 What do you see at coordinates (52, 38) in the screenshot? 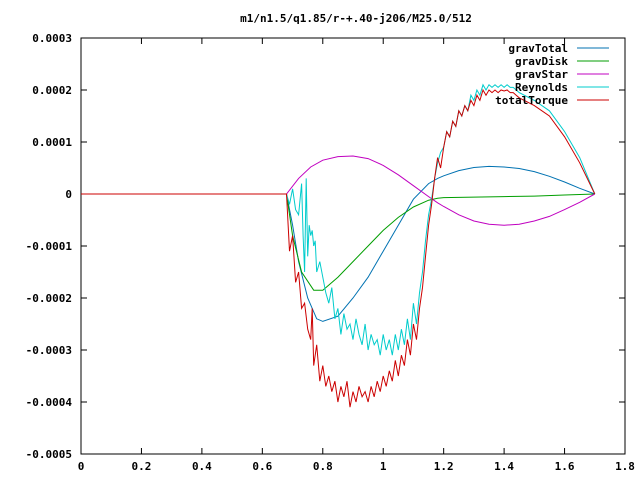
I see `y-tick-label: 0.0003` at bounding box center [52, 38].